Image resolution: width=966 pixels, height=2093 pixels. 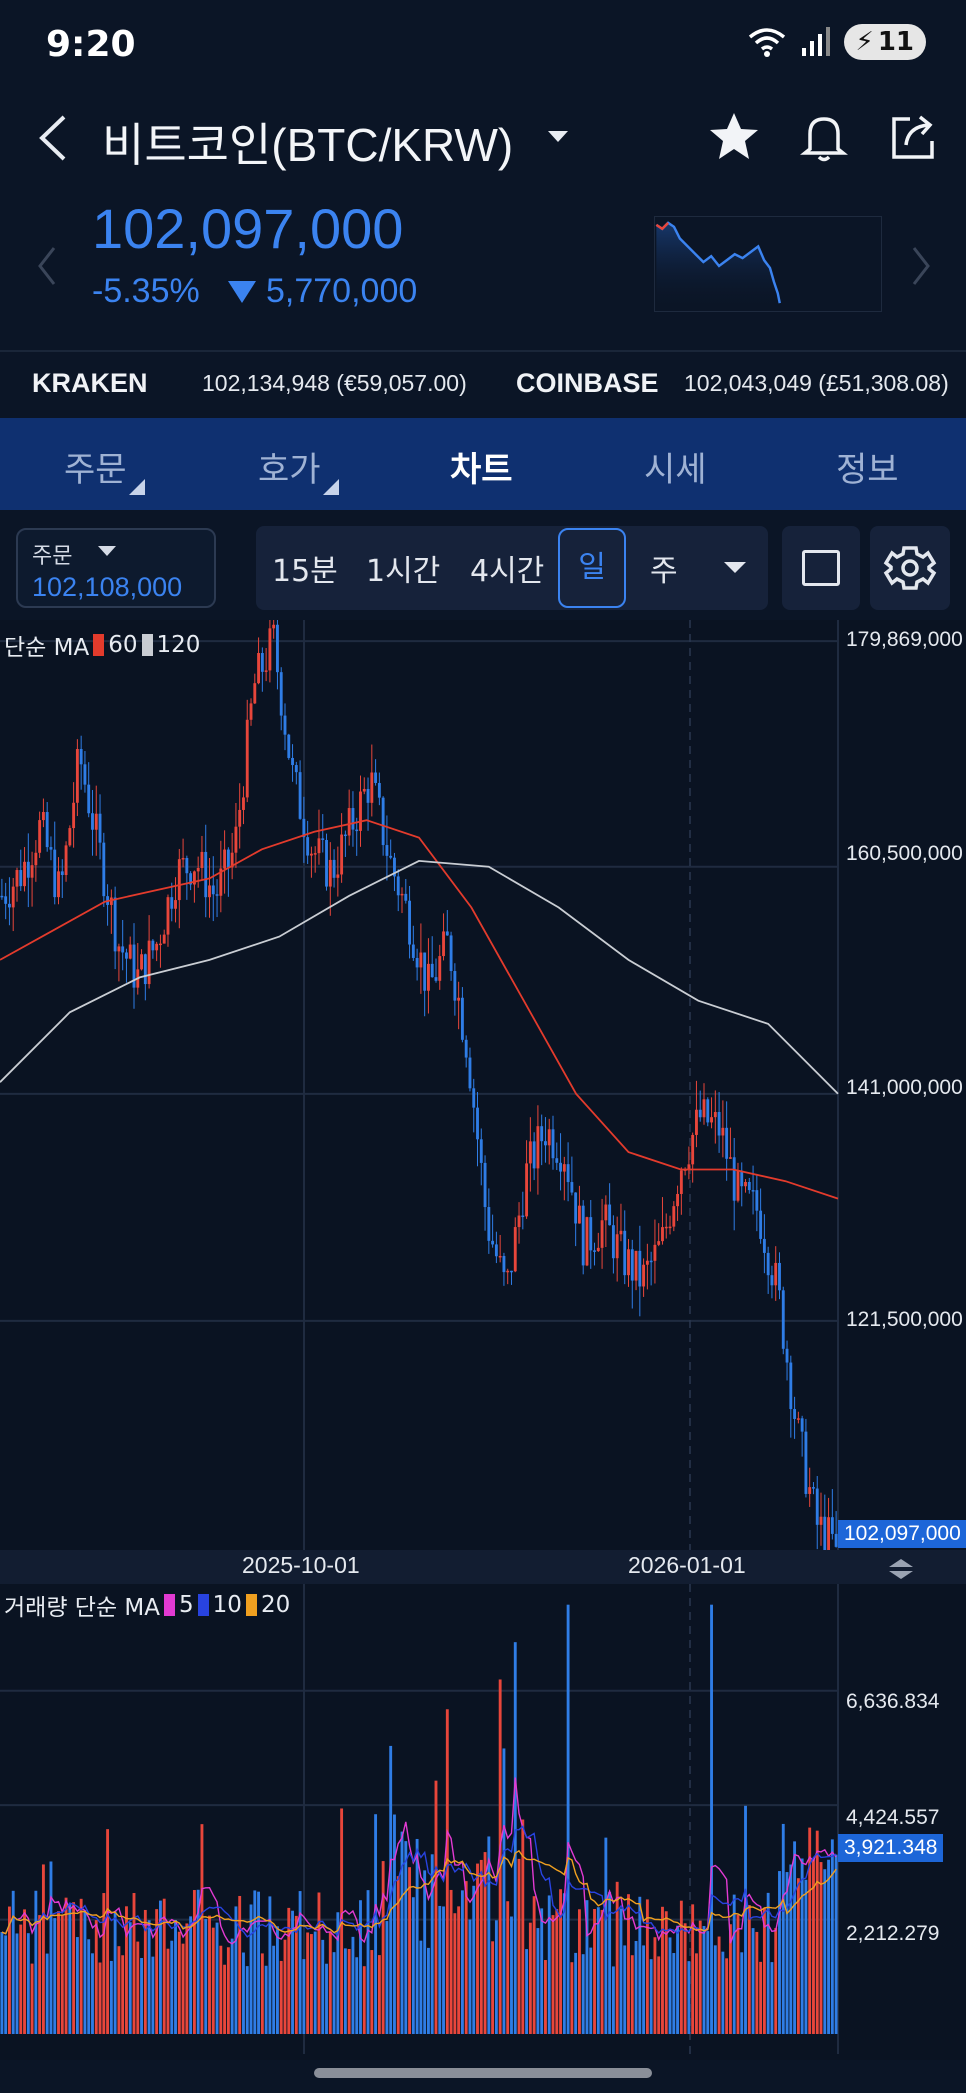 I want to click on period-4h: 4시간, so click(x=507, y=571).